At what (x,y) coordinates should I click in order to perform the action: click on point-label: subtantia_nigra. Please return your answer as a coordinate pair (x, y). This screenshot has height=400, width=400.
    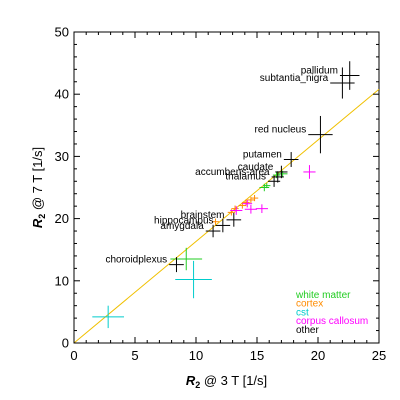
    Looking at the image, I should click on (294, 78).